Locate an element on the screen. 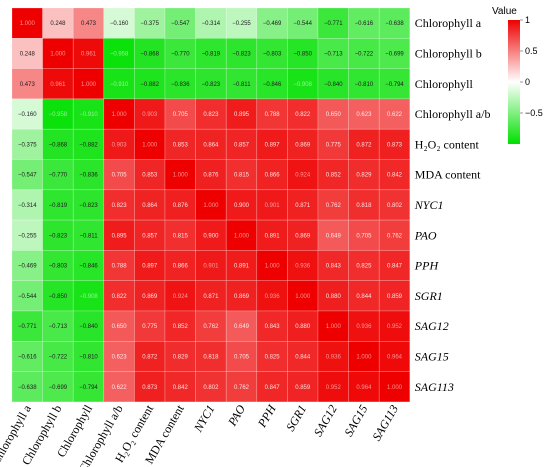  cell-value-label: 0.952 is located at coordinates (395, 327).